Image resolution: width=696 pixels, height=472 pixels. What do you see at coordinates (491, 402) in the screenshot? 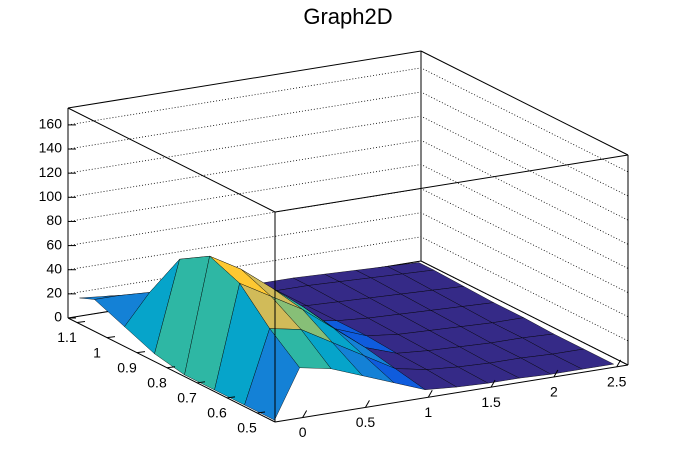
I see `x-tick-label: 1.5` at bounding box center [491, 402].